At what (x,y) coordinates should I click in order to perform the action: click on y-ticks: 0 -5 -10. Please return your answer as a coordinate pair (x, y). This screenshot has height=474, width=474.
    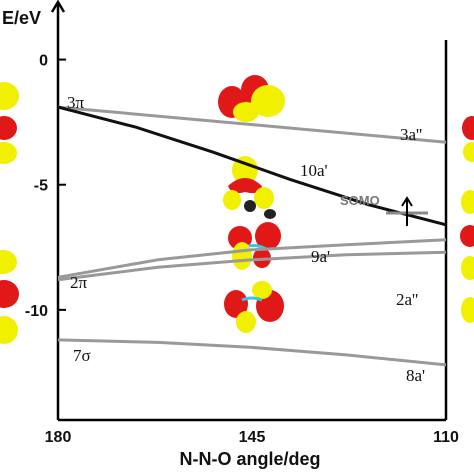
    Looking at the image, I should click on (45, 186).